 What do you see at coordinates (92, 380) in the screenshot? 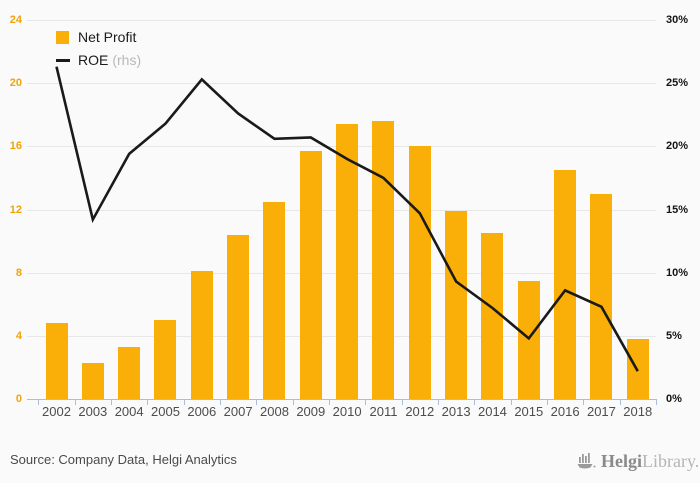
I see `net-profit-bar-2003` at bounding box center [92, 380].